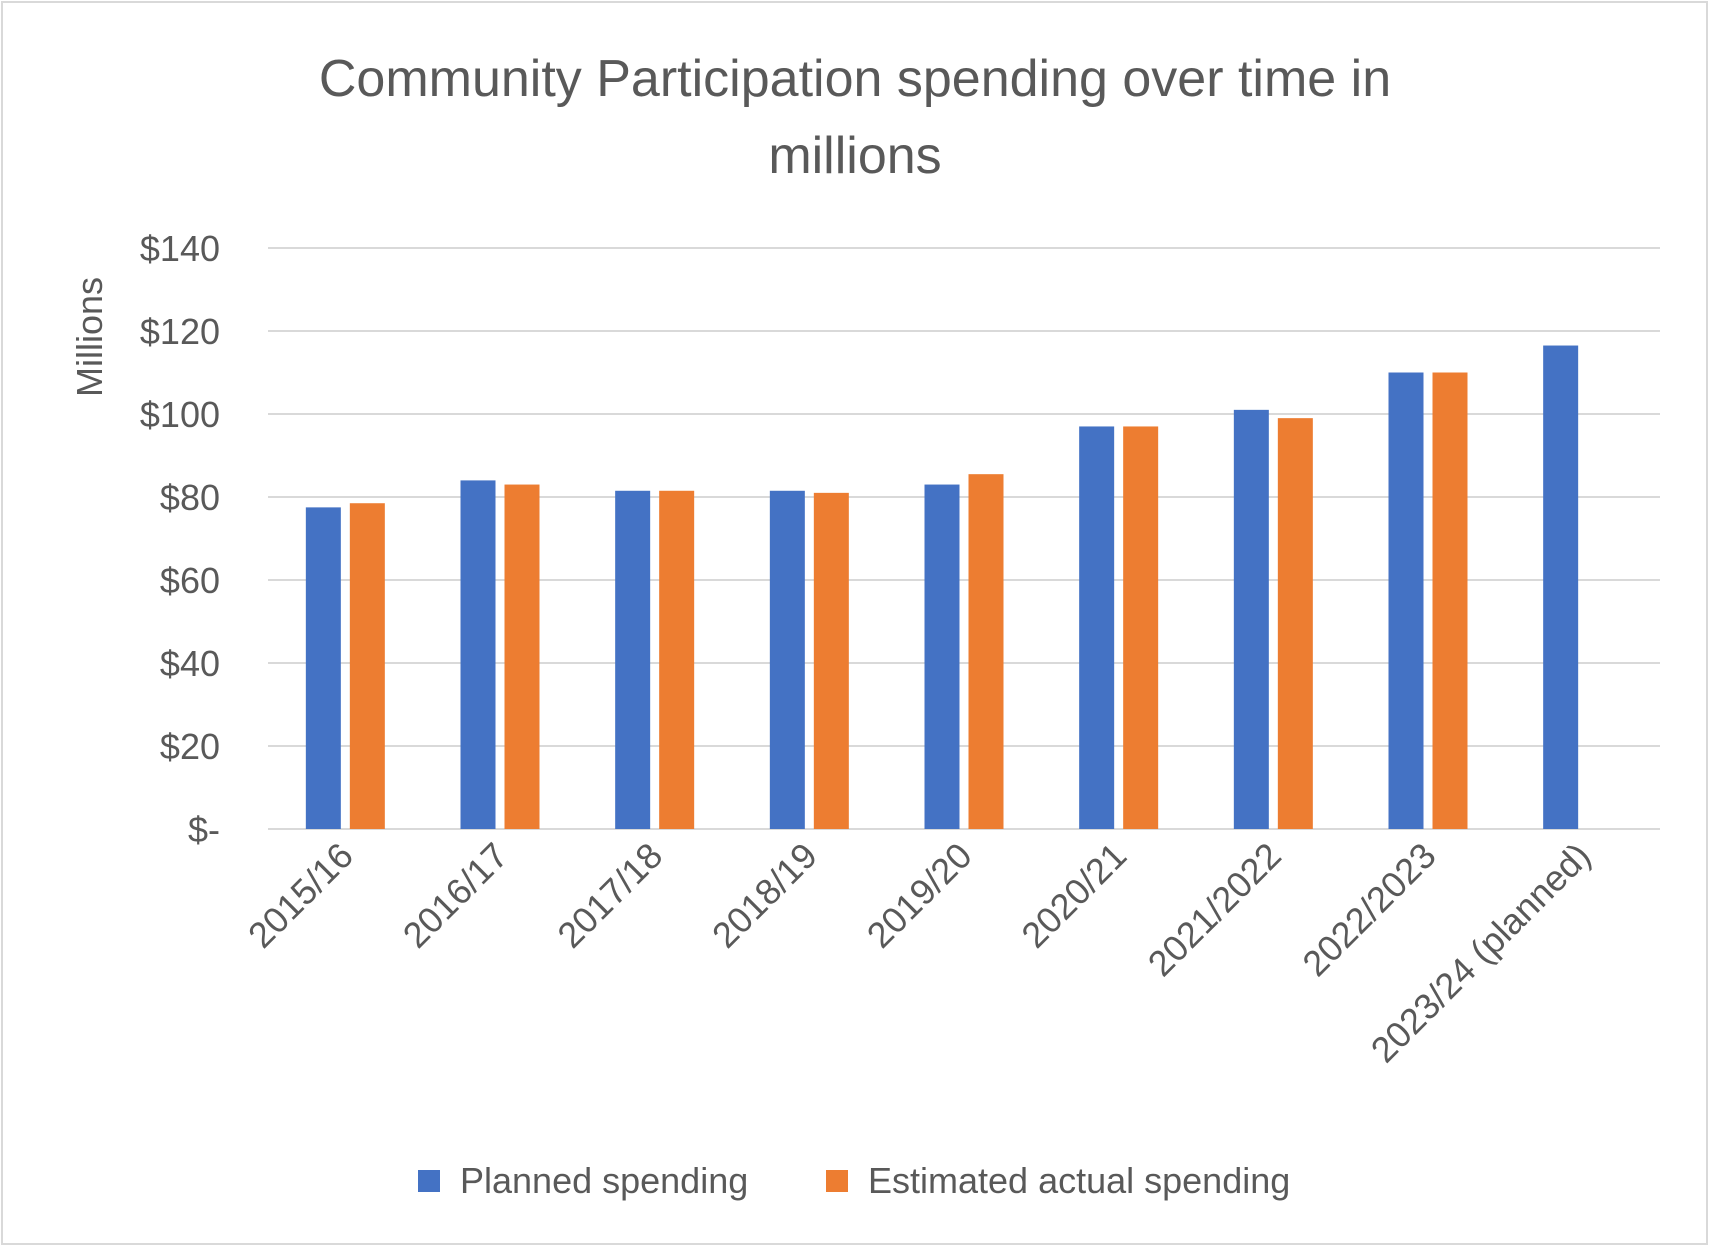  What do you see at coordinates (854, 156) in the screenshot?
I see `chart-title-line-2: millions` at bounding box center [854, 156].